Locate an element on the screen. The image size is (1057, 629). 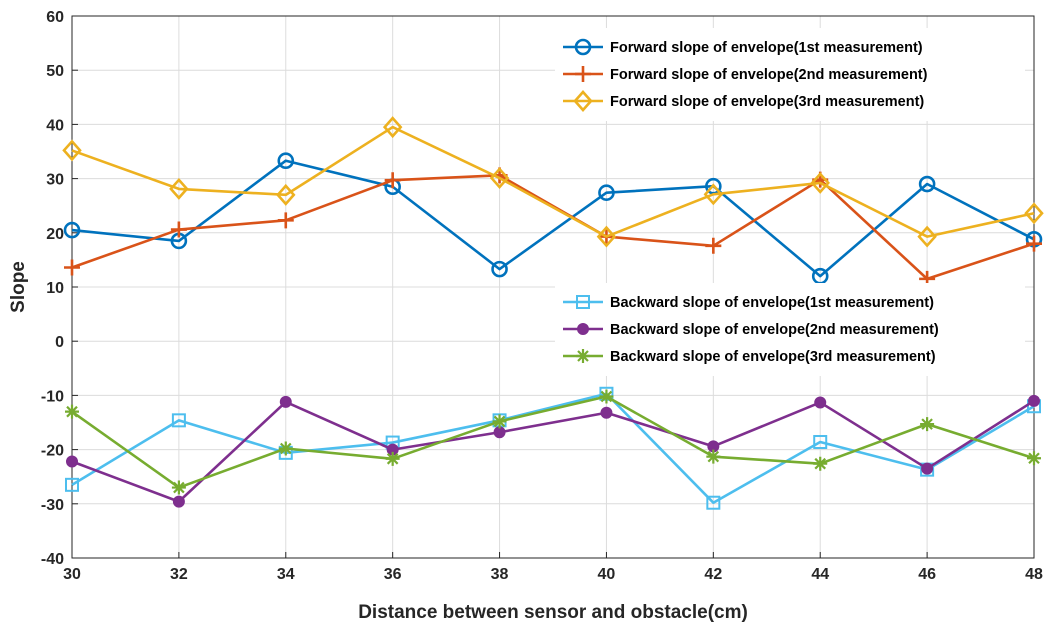
y-tick-label: -30 is located at coordinates (52, 505).